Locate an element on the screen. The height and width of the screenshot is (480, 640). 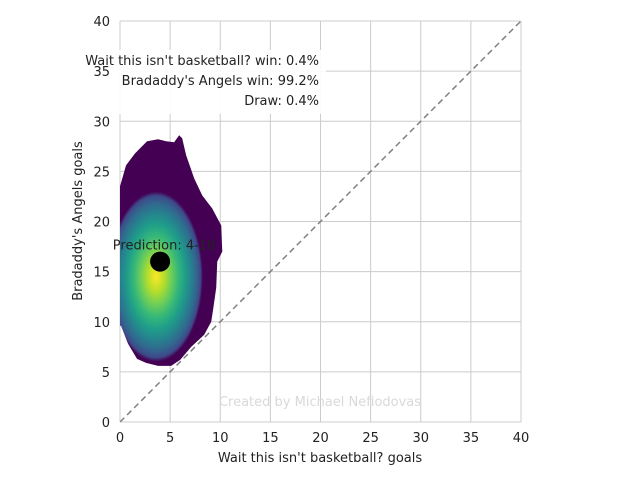
x-tick-label: 40 is located at coordinates (521, 438).